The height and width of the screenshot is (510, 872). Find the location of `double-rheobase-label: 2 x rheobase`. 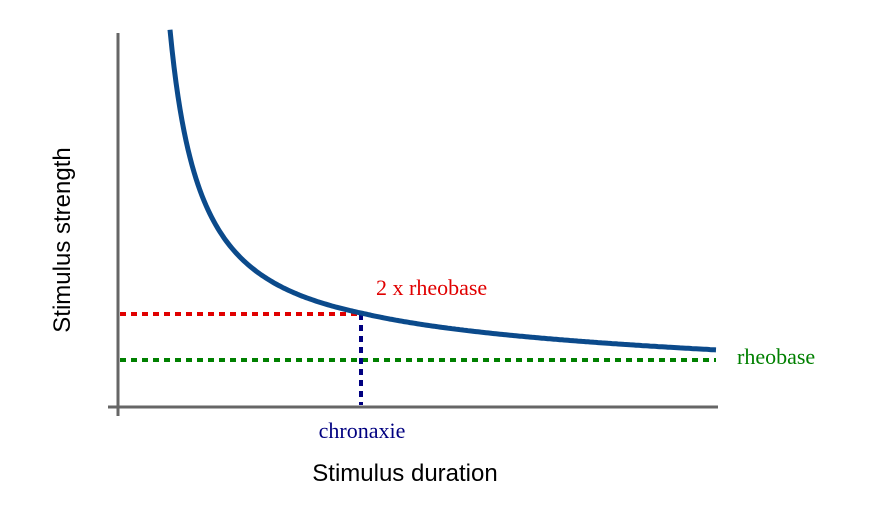

double-rheobase-label: 2 x rheobase is located at coordinates (431, 287).